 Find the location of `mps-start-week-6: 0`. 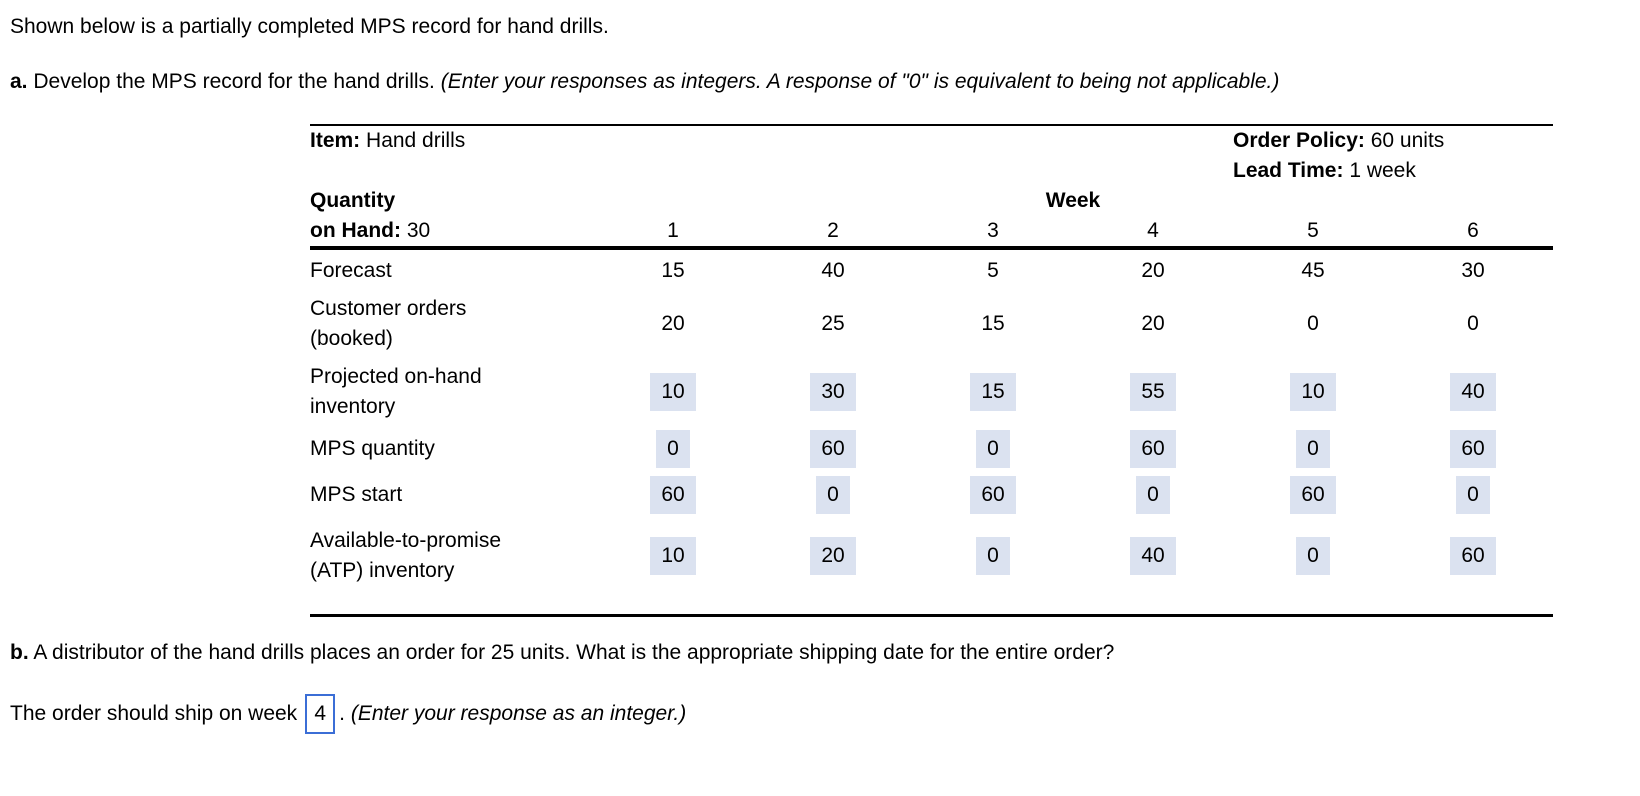

mps-start-week-6: 0 is located at coordinates (1473, 495).